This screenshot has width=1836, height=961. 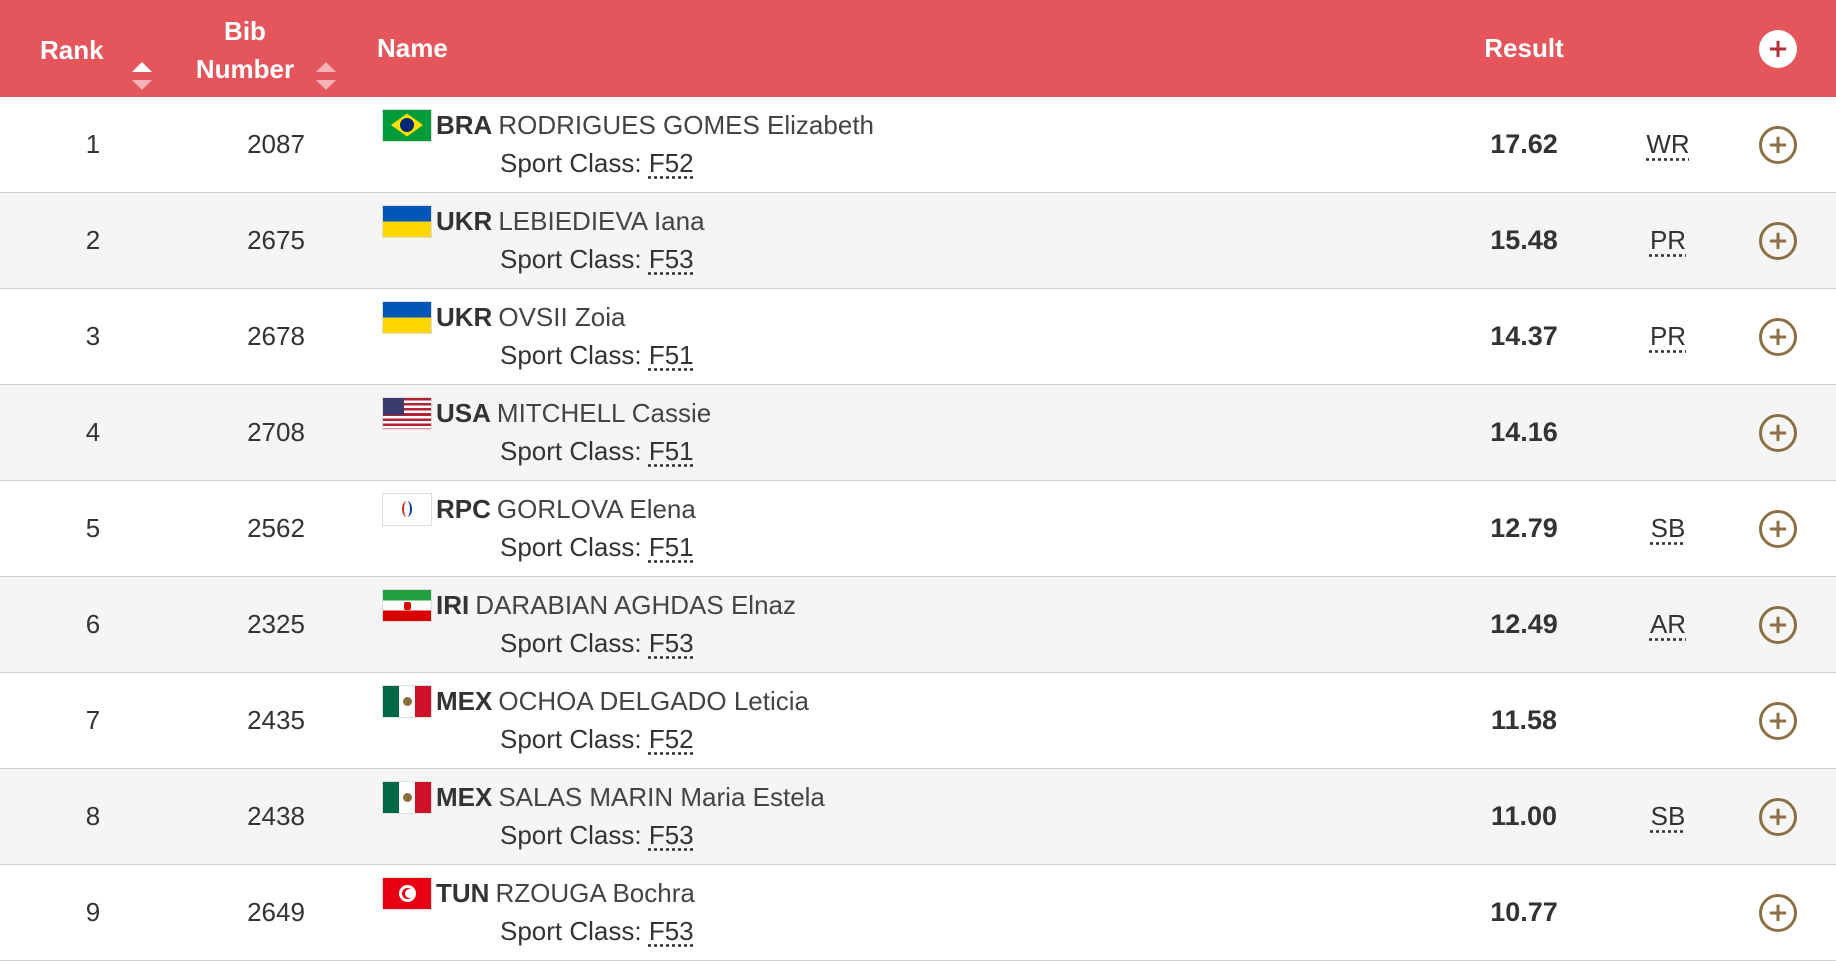 I want to click on rank-cell: 5, so click(x=93, y=528).